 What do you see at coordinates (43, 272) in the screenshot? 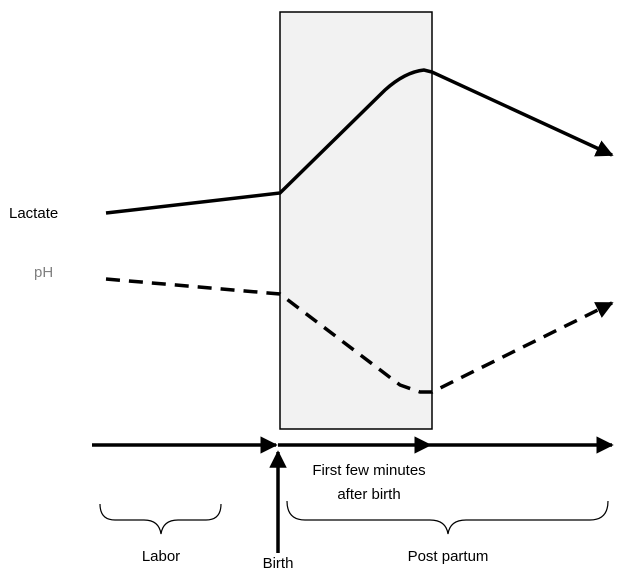
I see `ph-label: pH` at bounding box center [43, 272].